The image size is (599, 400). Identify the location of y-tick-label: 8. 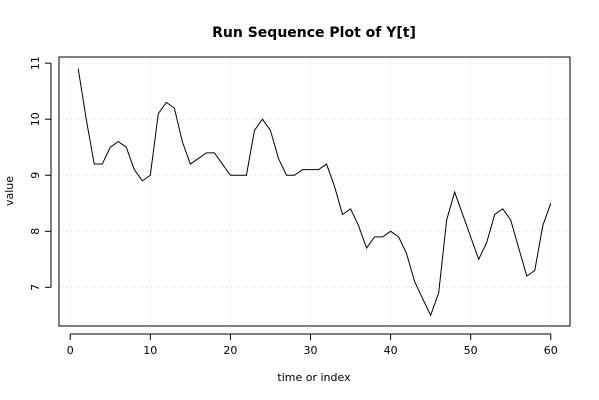
(35, 231).